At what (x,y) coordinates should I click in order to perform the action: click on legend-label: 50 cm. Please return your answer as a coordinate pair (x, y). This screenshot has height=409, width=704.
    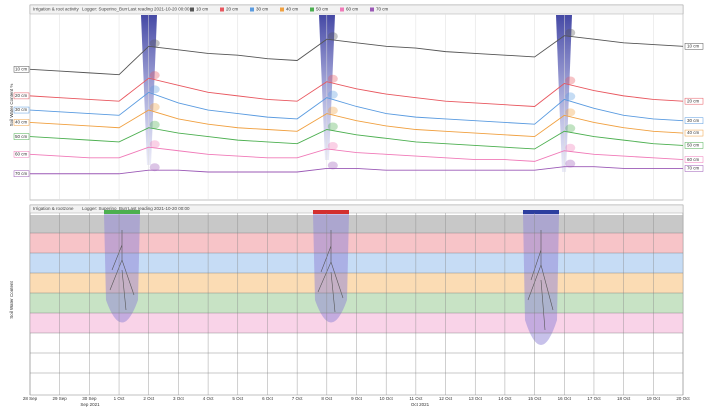
    Looking at the image, I should click on (322, 9).